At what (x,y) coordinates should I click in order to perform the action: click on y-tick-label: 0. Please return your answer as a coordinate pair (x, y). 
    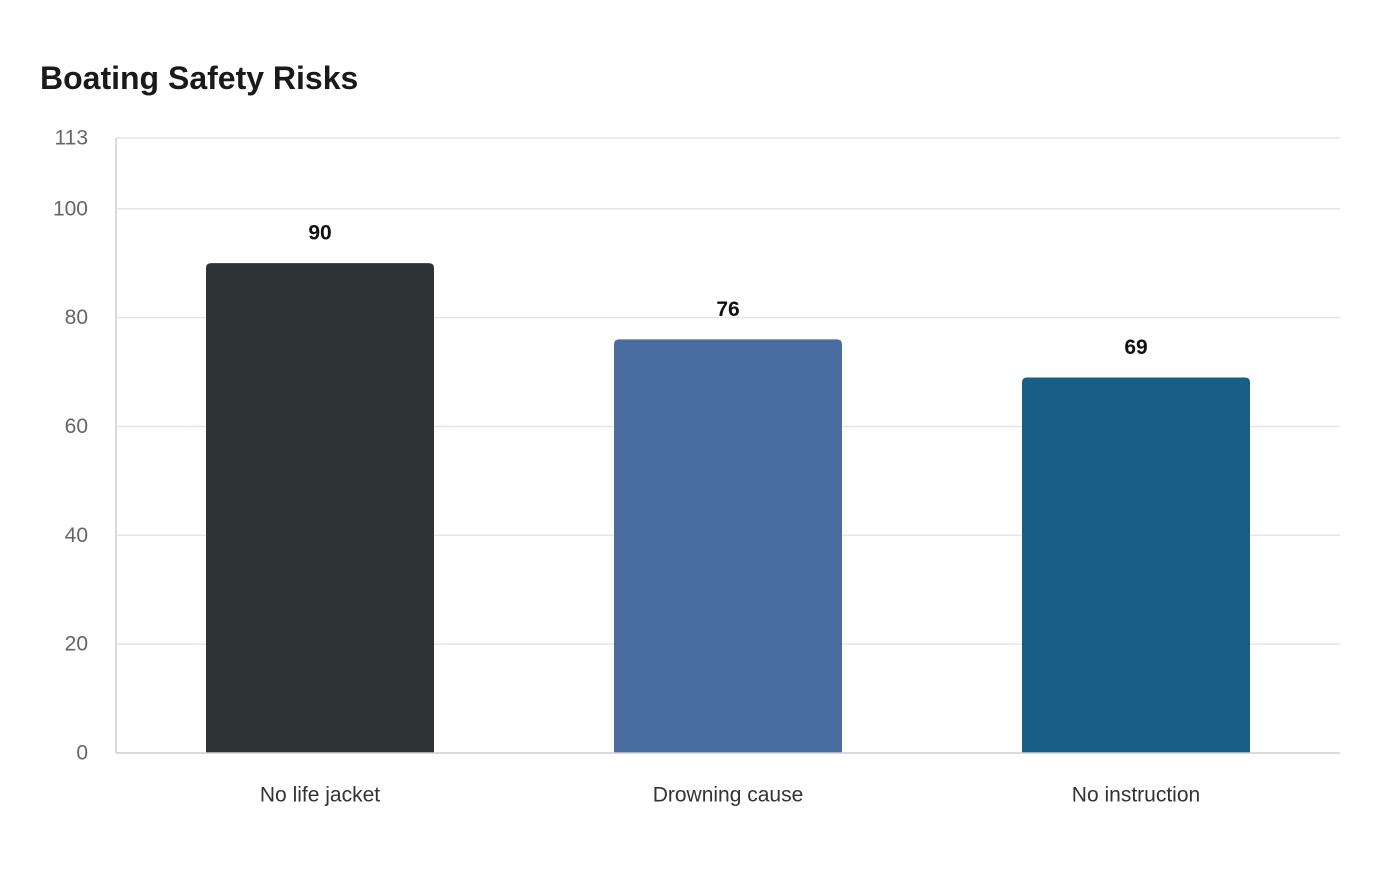
    Looking at the image, I should click on (82, 753).